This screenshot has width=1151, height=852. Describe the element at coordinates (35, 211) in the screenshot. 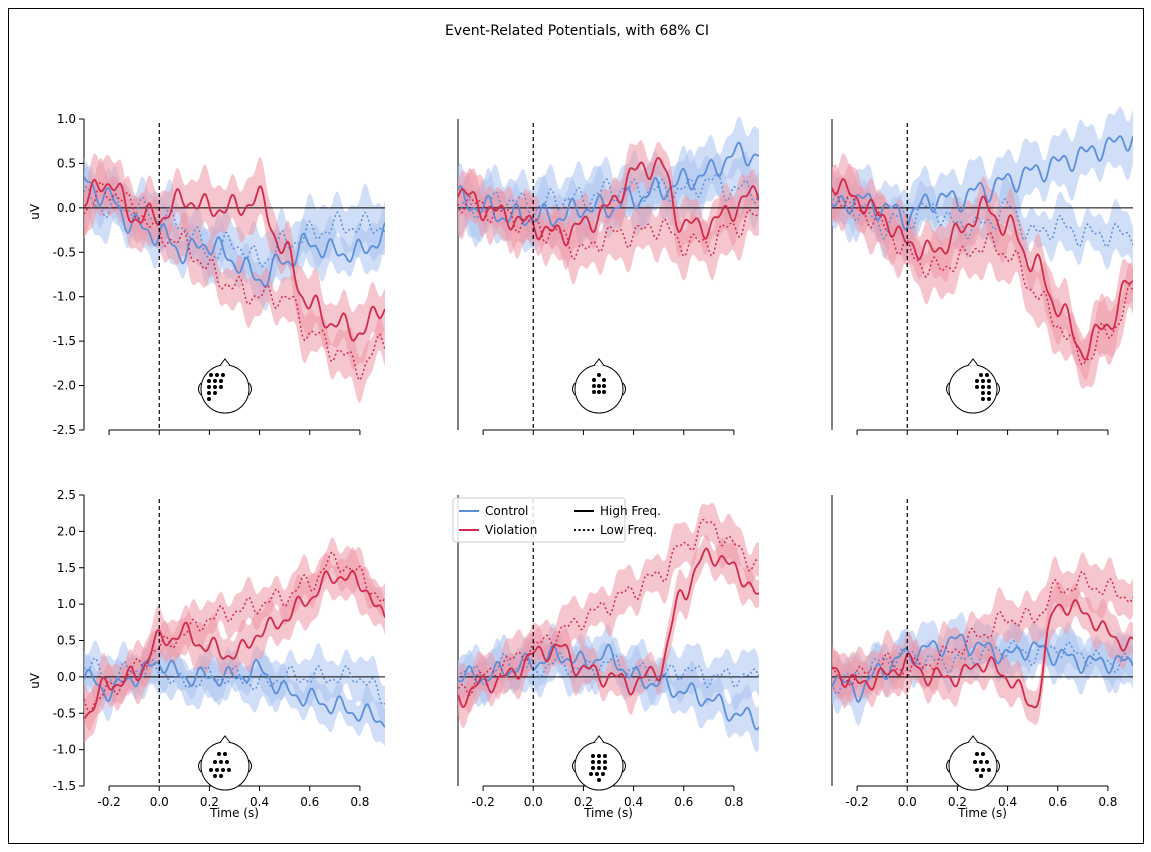

I see `y-axis-label: uV` at that location.